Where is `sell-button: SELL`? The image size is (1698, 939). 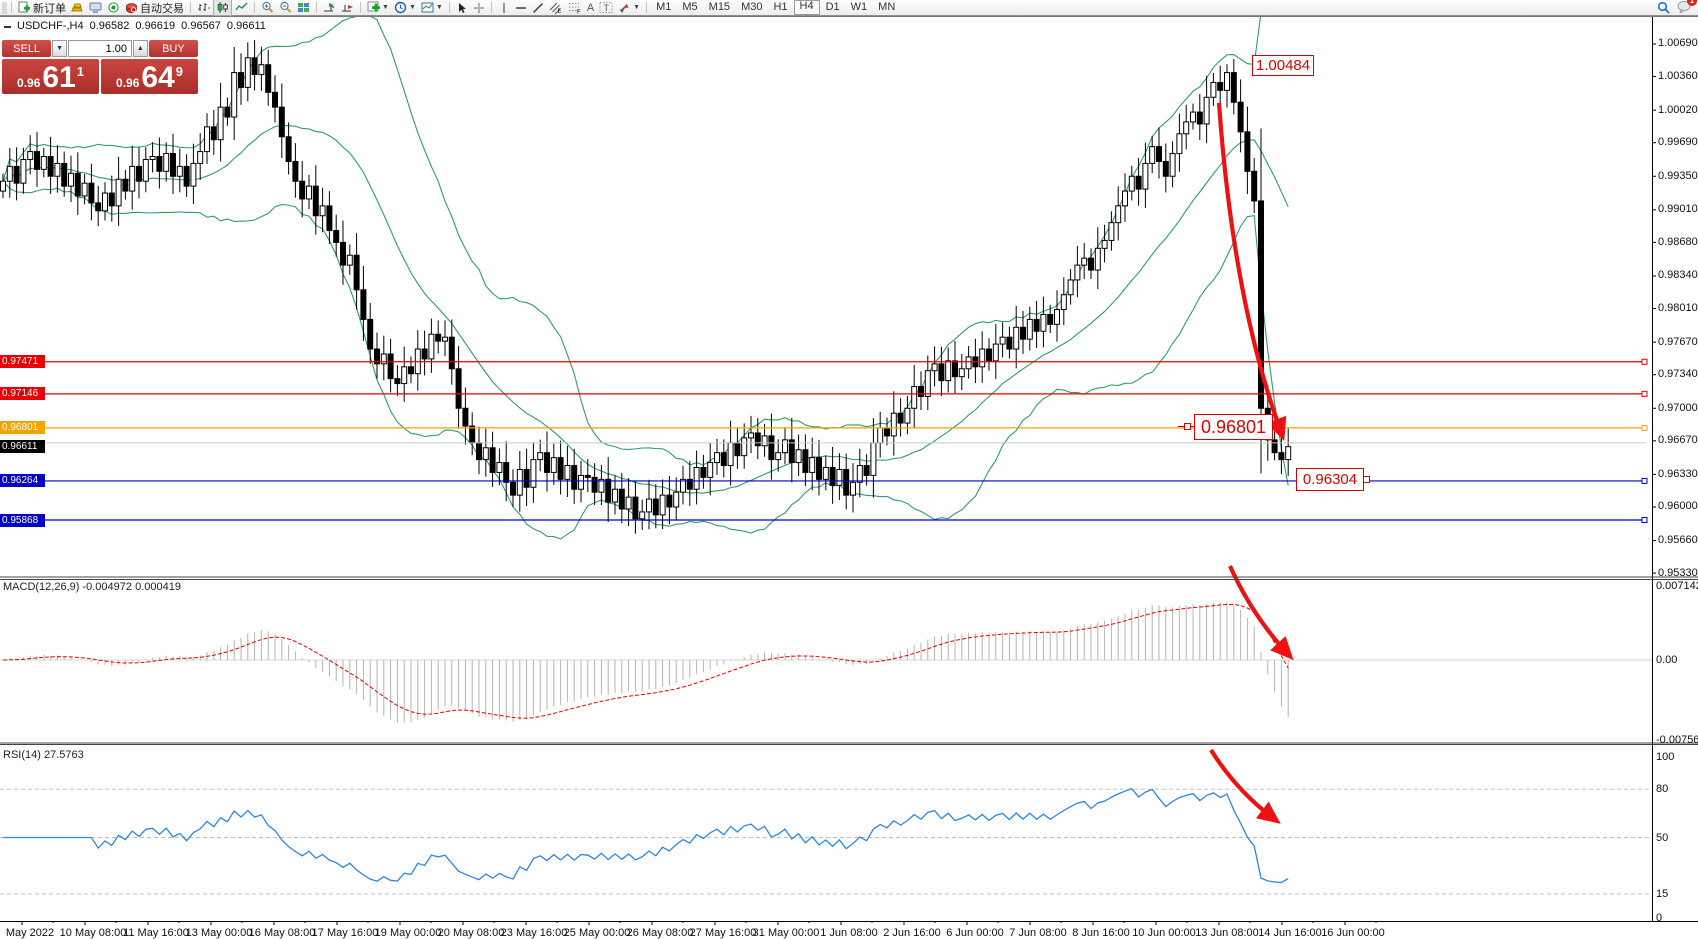 sell-button: SELL is located at coordinates (27, 48).